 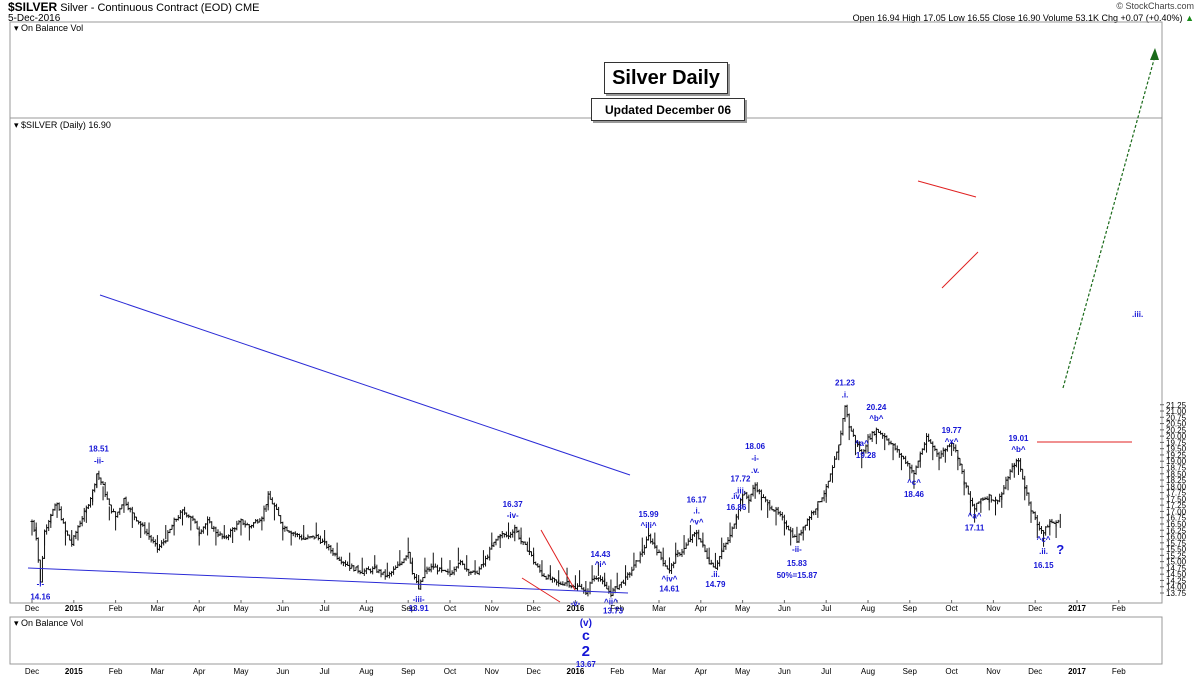 I want to click on x-tick-label: Jul, so click(x=826, y=671).